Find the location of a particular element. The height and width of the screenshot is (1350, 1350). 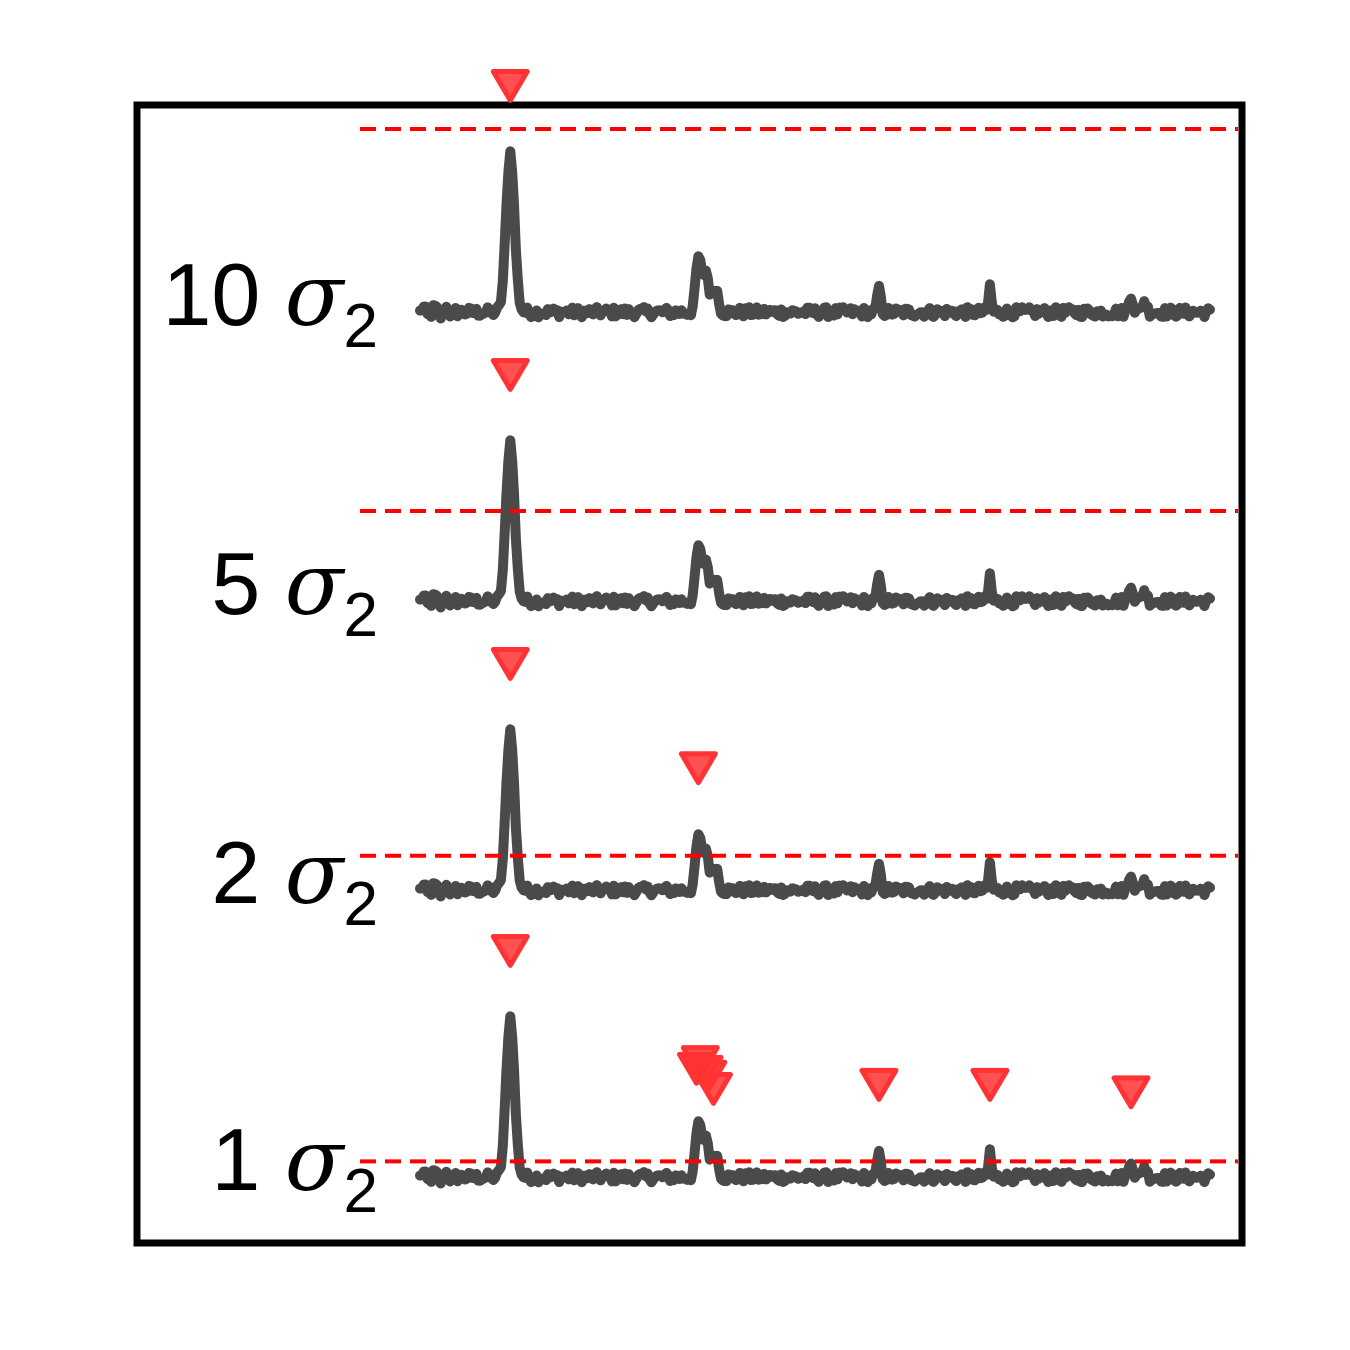

row-label: 5 σ2 is located at coordinates (294, 592).